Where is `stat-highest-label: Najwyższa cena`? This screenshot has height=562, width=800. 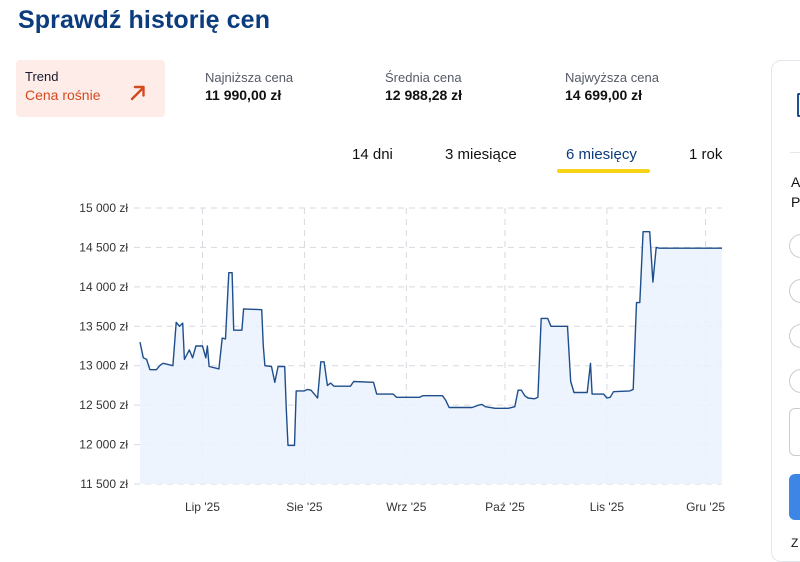 stat-highest-label: Najwyższa cena is located at coordinates (612, 77).